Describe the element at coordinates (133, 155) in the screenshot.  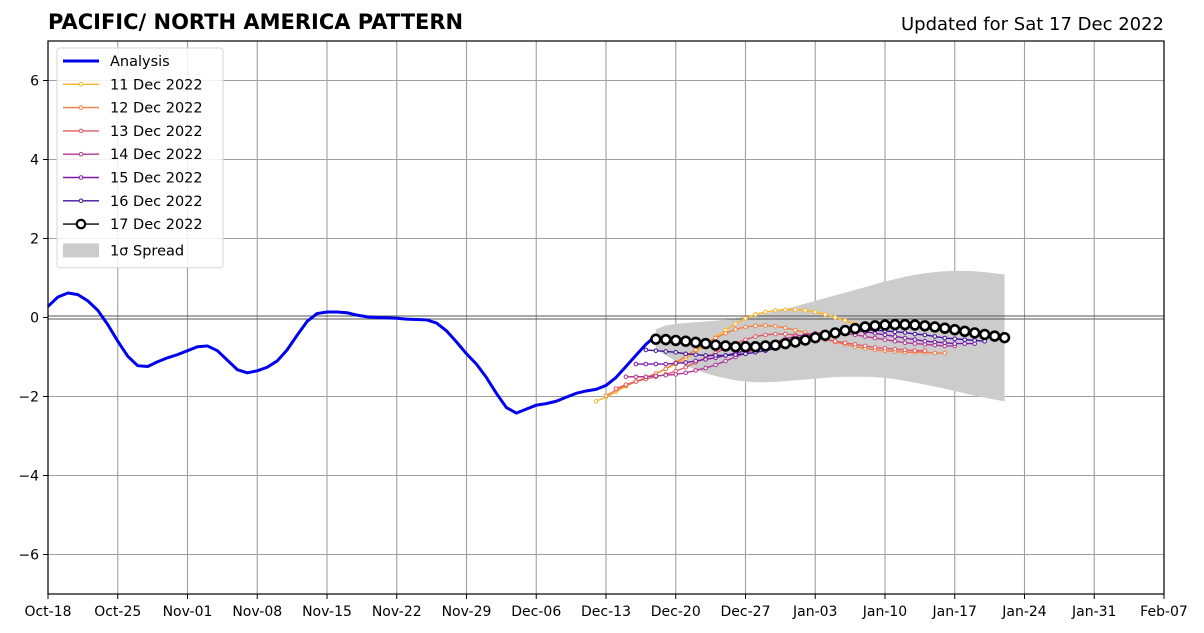
I see `legend-item: 14 Dec 2022` at that location.